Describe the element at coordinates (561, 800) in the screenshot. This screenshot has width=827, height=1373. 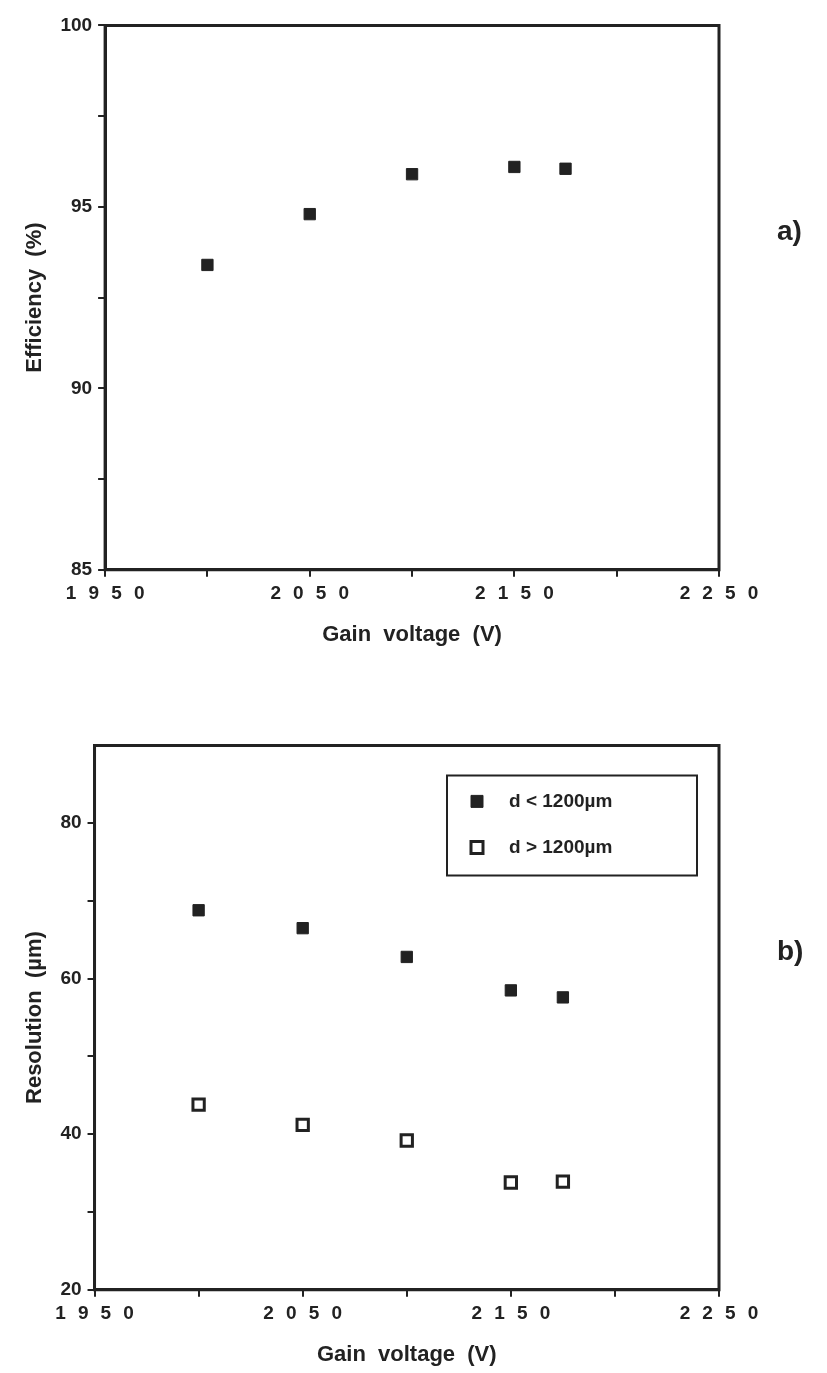
I see `legend-label: d < 1200µm` at that location.